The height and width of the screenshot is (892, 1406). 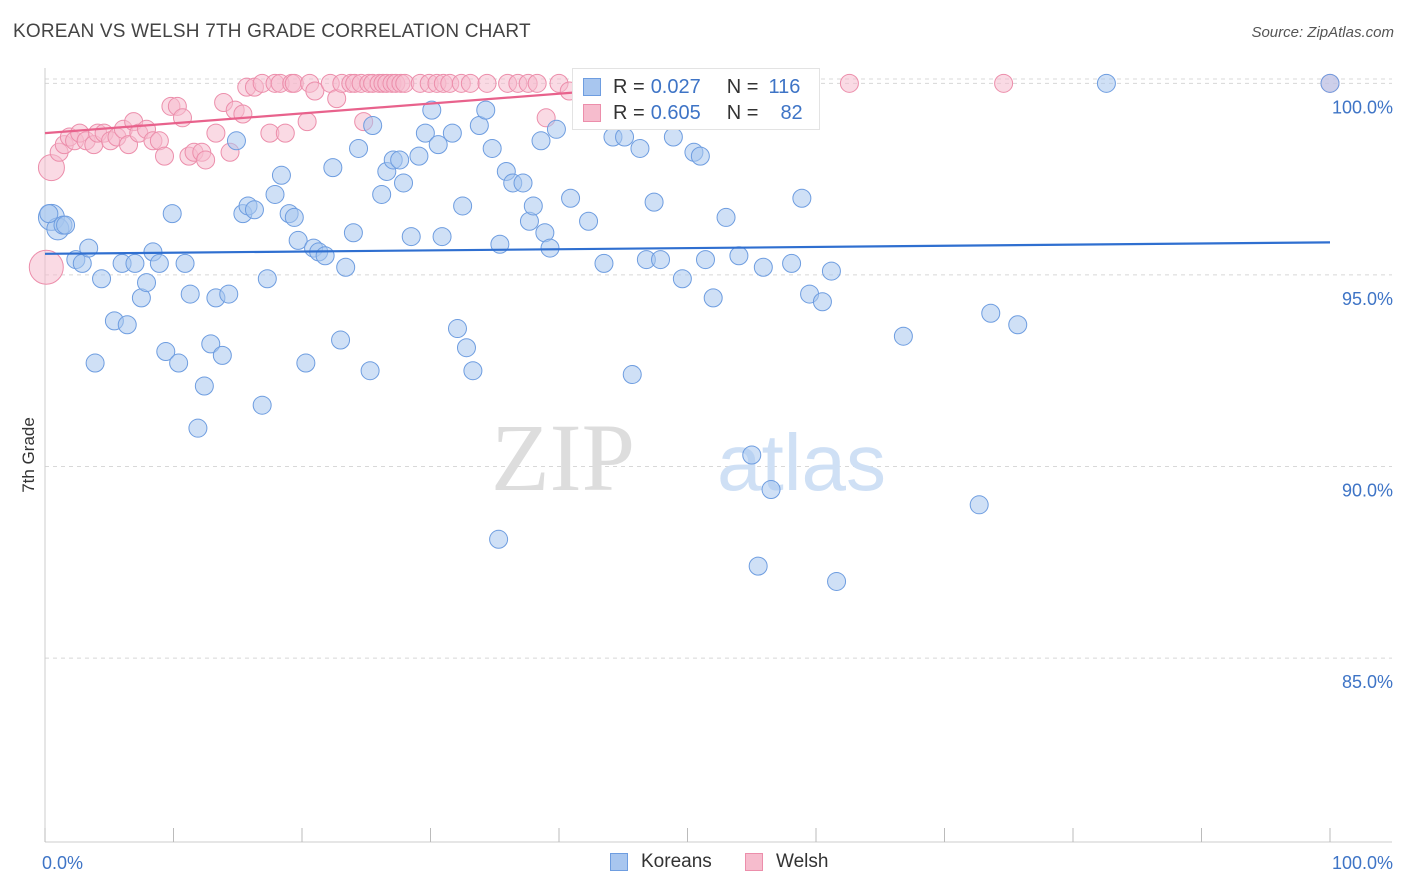 What do you see at coordinates (676, 861) in the screenshot?
I see `legend-label-koreans: Koreans` at bounding box center [676, 861].